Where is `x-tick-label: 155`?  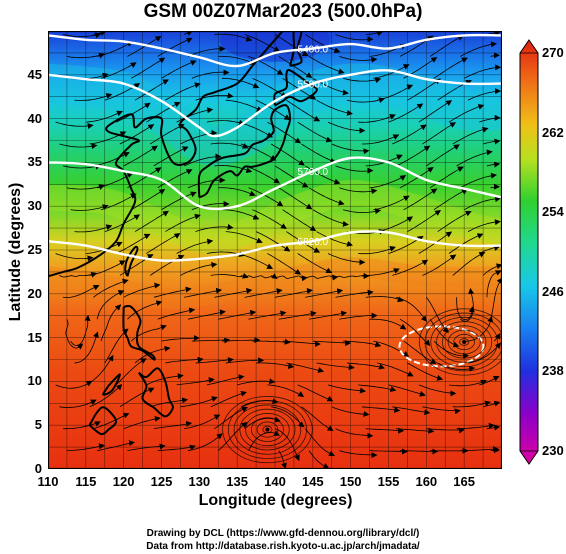
x-tick-label: 155 is located at coordinates (388, 481).